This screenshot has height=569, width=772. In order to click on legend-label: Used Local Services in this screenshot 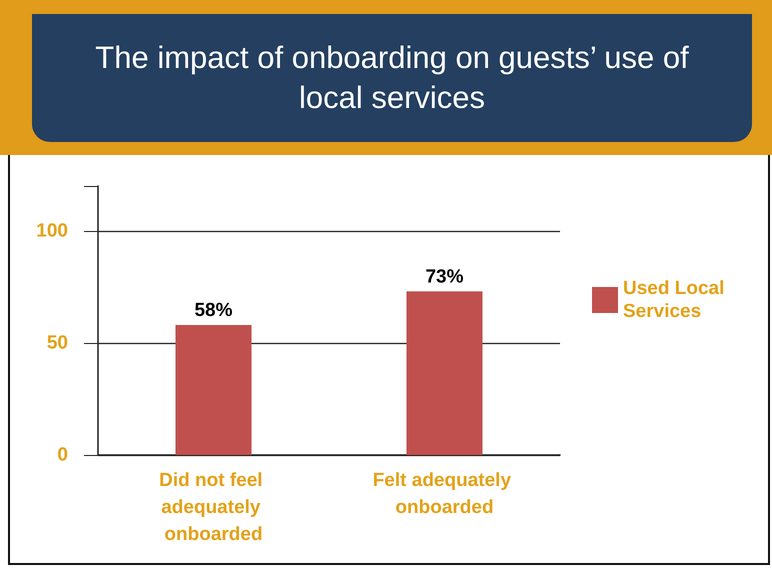, I will do `click(676, 300)`.